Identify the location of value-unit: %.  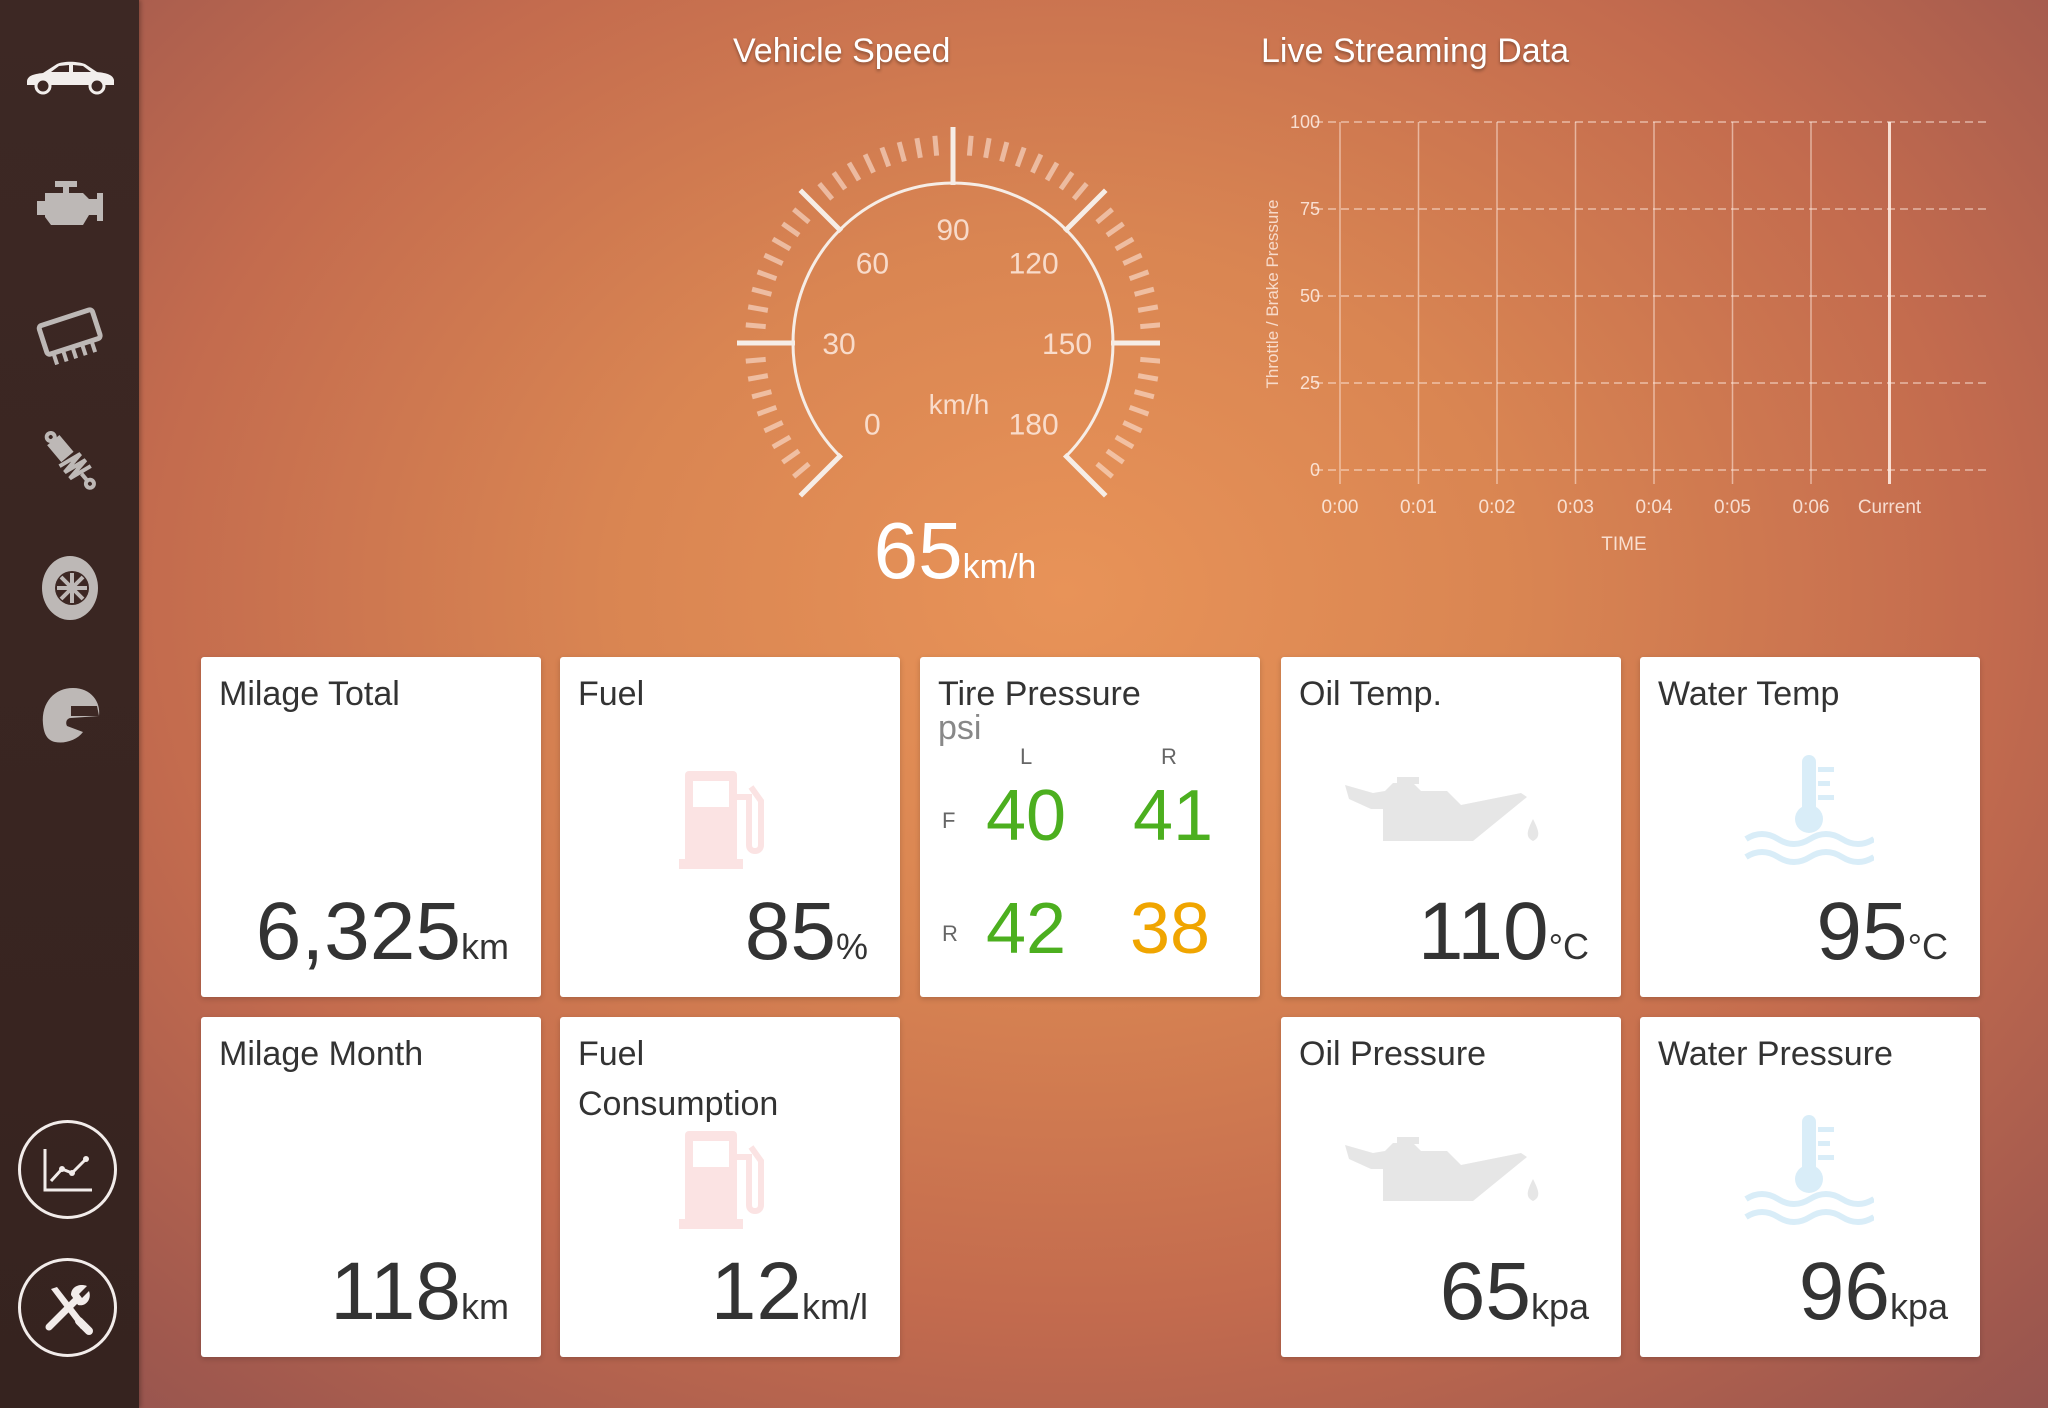
(851, 946).